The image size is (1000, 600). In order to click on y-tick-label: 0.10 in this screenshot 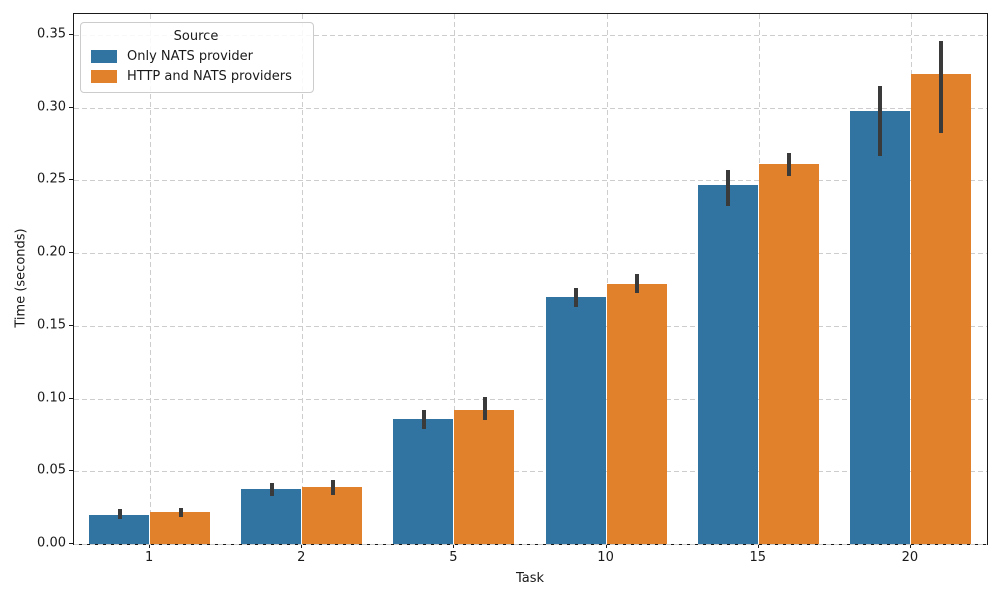, I will do `click(51, 398)`.